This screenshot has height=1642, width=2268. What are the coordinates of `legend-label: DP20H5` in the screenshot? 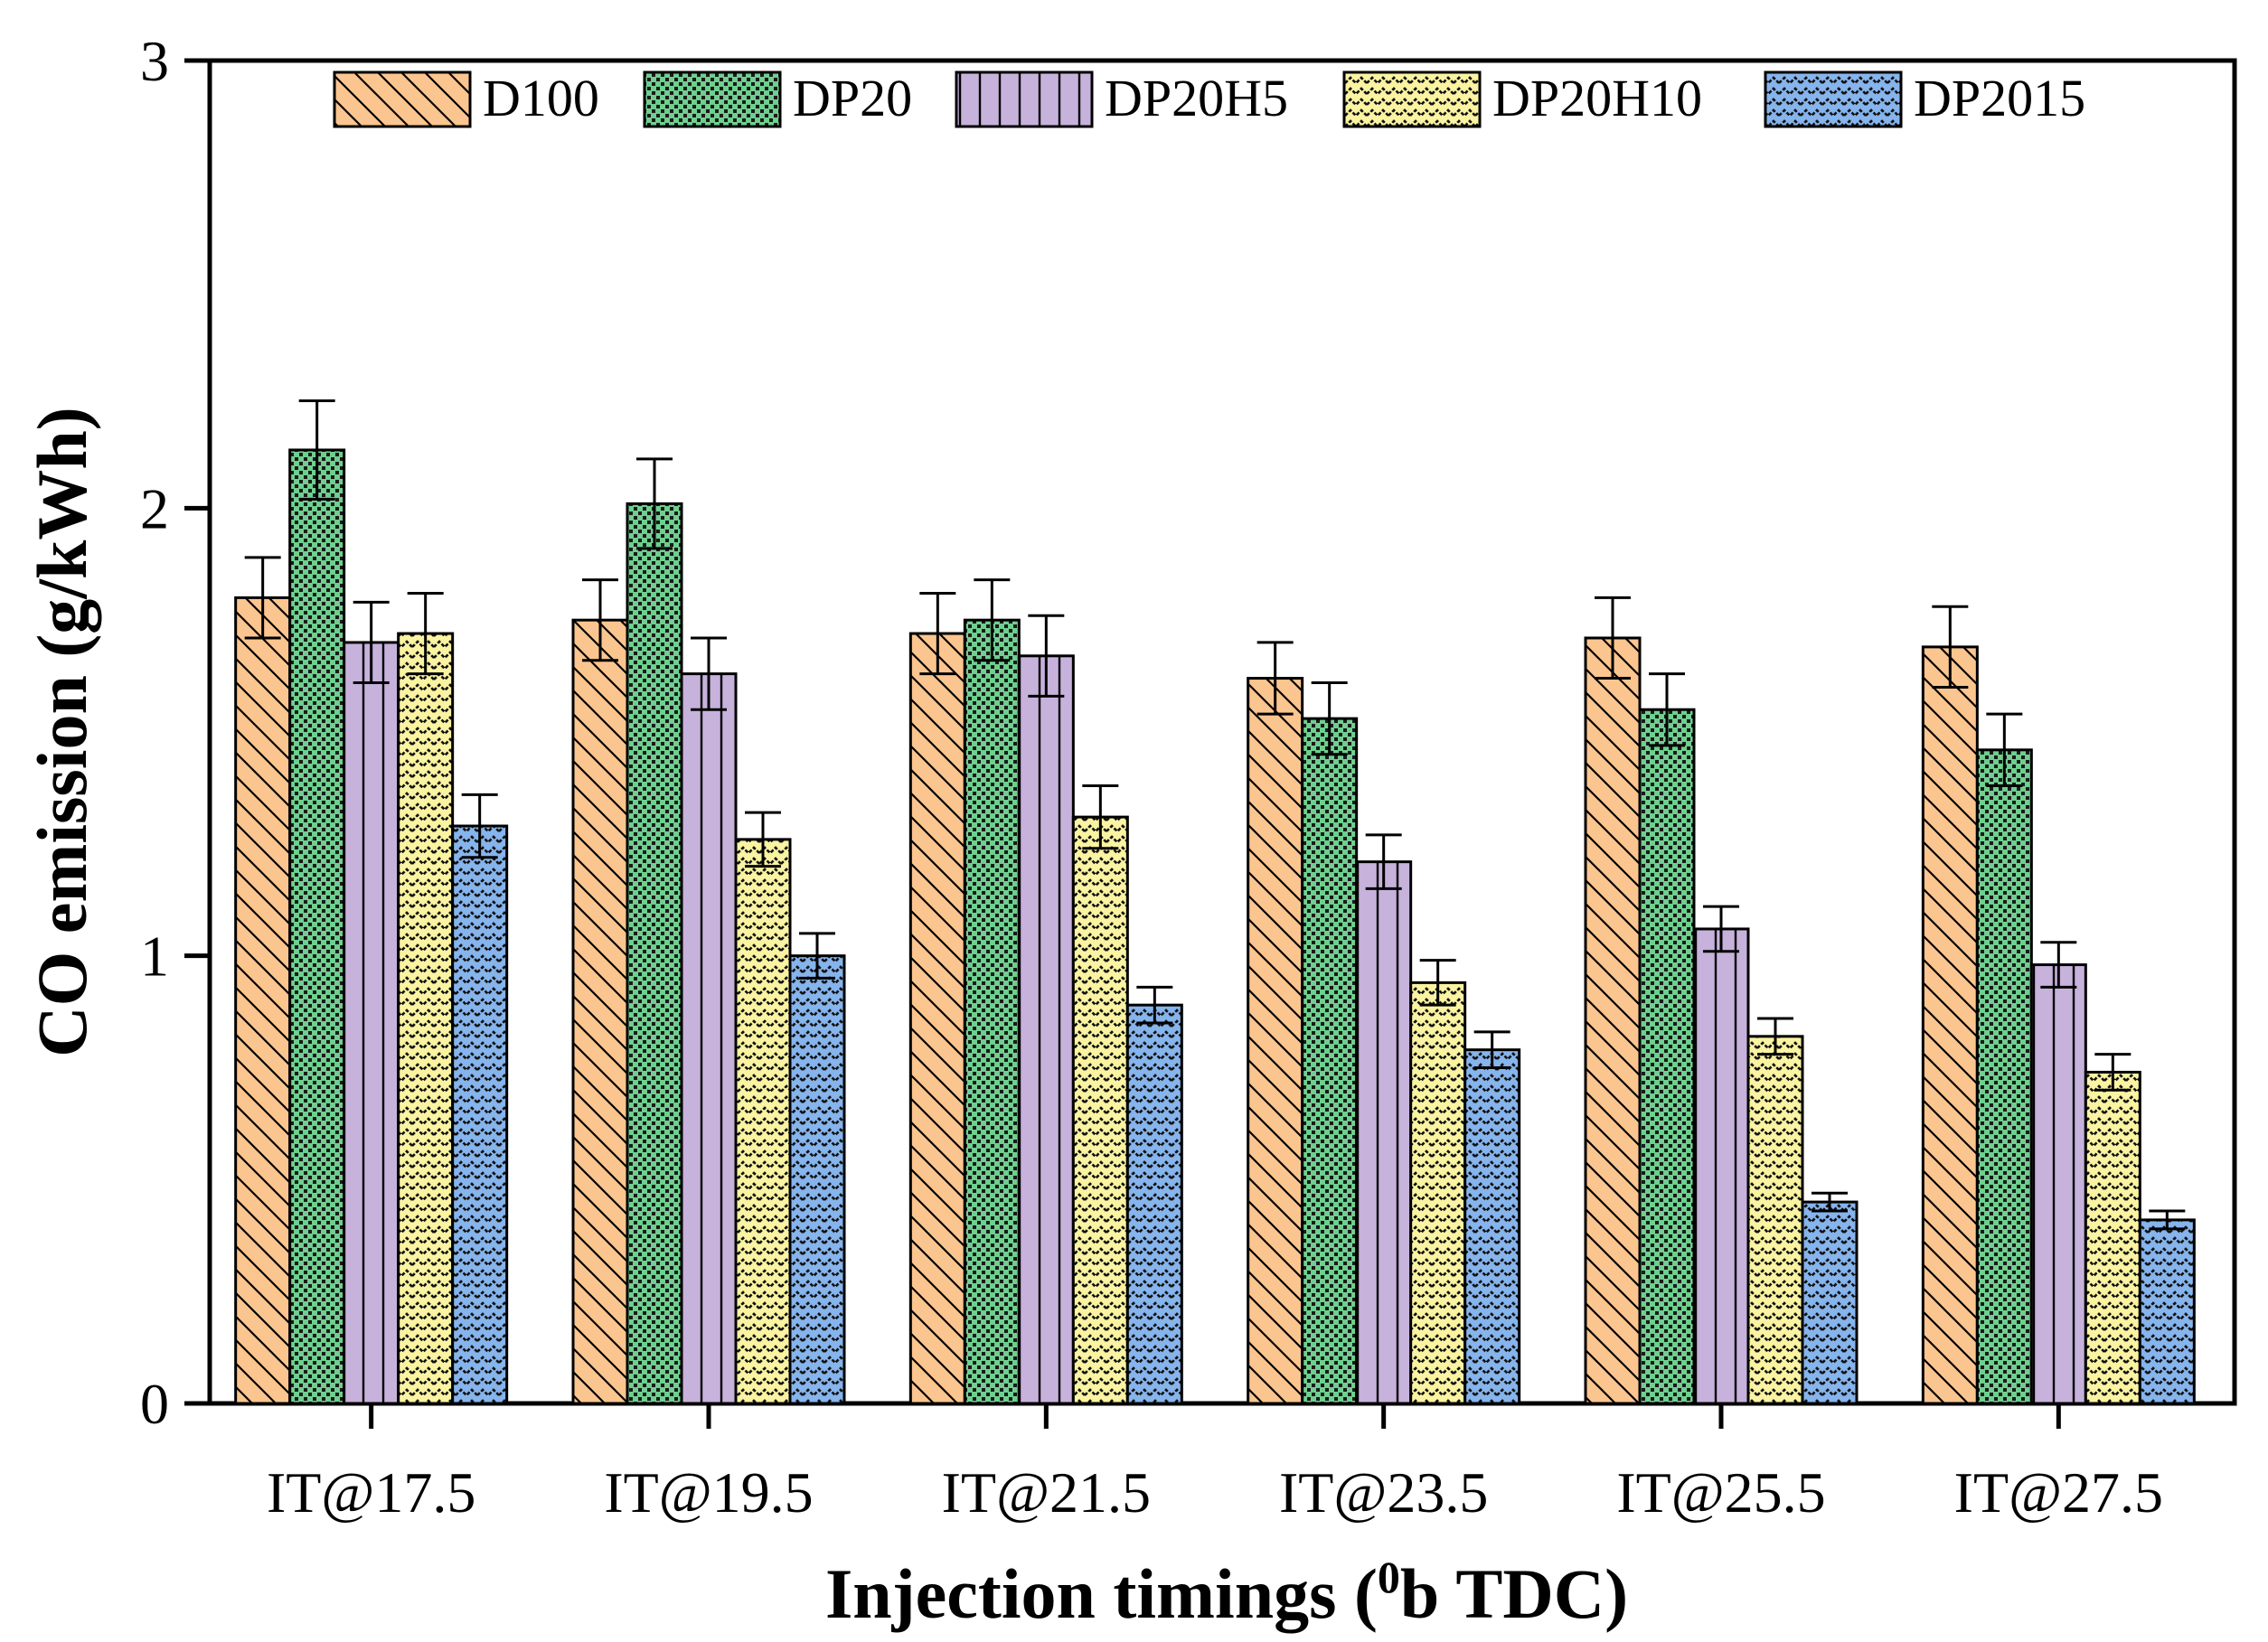 It's located at (1196, 98).